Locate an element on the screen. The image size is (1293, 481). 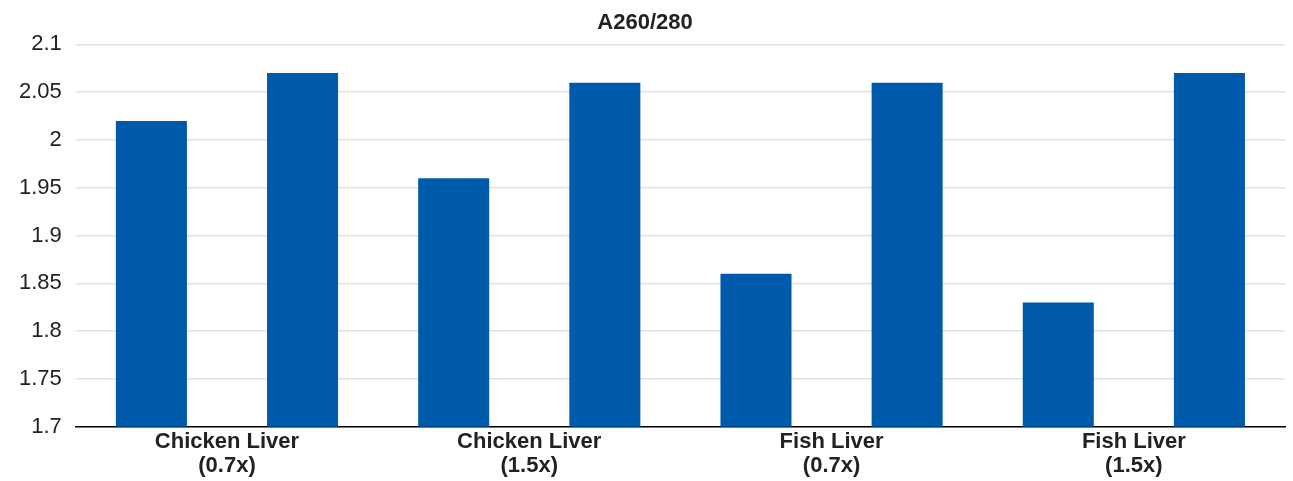
y-tick-label: 2 is located at coordinates (55, 139).